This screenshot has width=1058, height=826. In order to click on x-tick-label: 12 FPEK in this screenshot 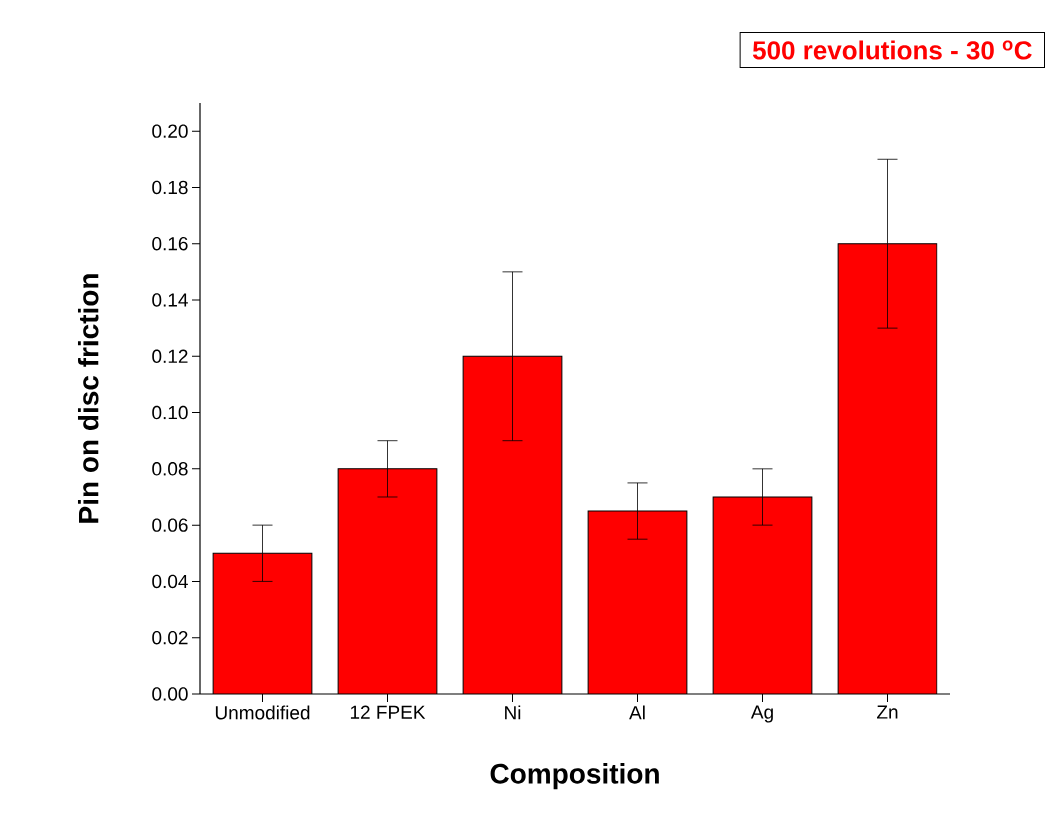, I will do `click(388, 712)`.